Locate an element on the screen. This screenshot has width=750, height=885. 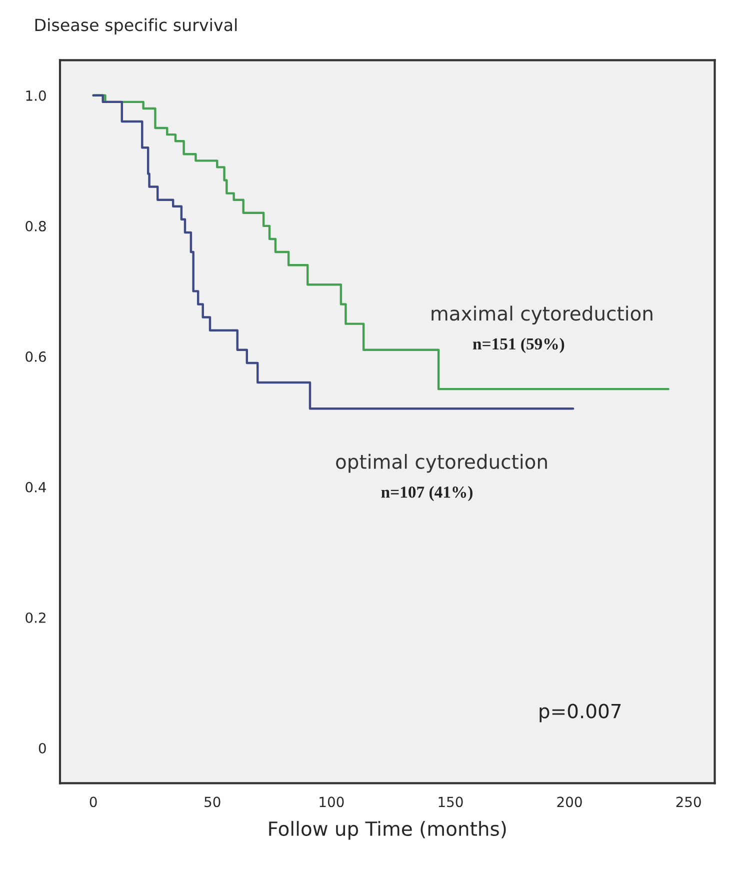
y-axis-title: Disease specific survival is located at coordinates (136, 26).